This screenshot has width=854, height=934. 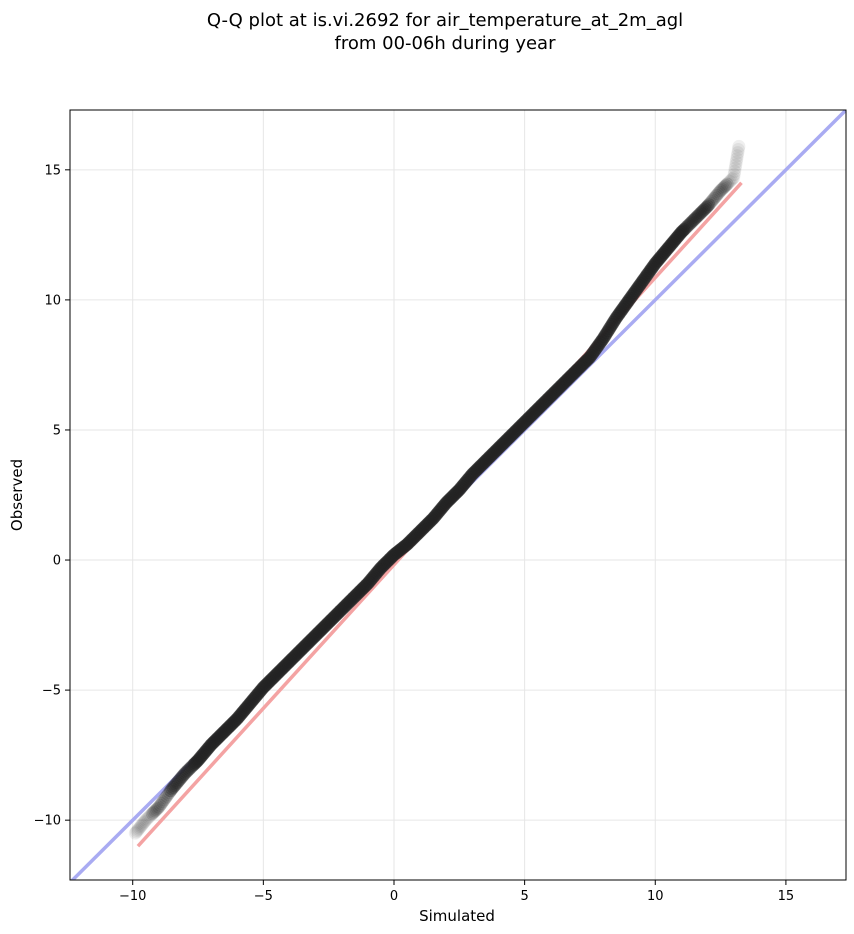 What do you see at coordinates (51, 691) in the screenshot?
I see `y-tick-label: −5` at bounding box center [51, 691].